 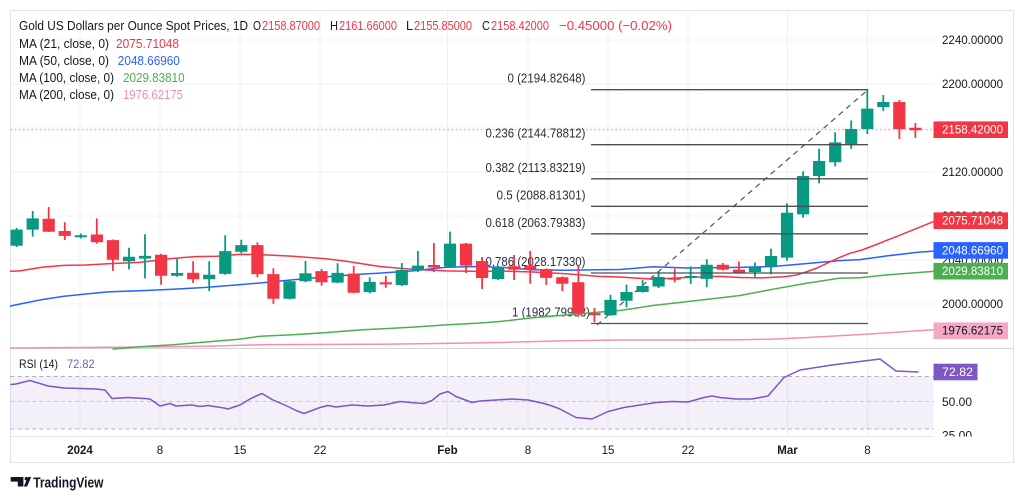 I want to click on svg-text: 0 (2194.82648), so click(x=547, y=79).